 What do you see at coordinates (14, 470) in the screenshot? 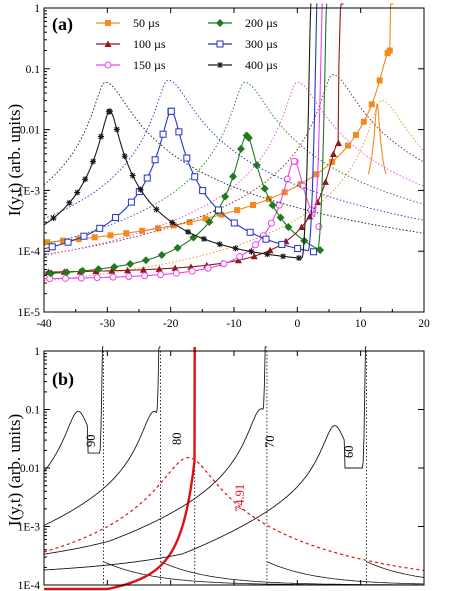
I see `panel-b-y-axis-label: I(y,t) (arb. units)` at bounding box center [14, 470].